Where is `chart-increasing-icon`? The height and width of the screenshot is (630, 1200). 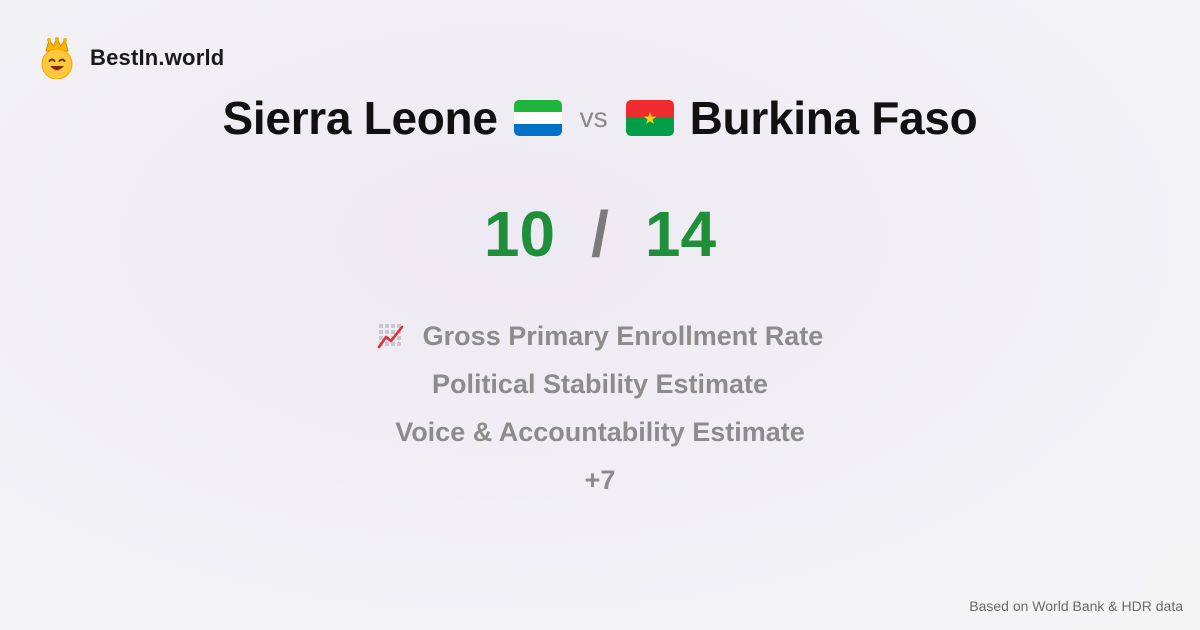 chart-increasing-icon is located at coordinates (390, 336).